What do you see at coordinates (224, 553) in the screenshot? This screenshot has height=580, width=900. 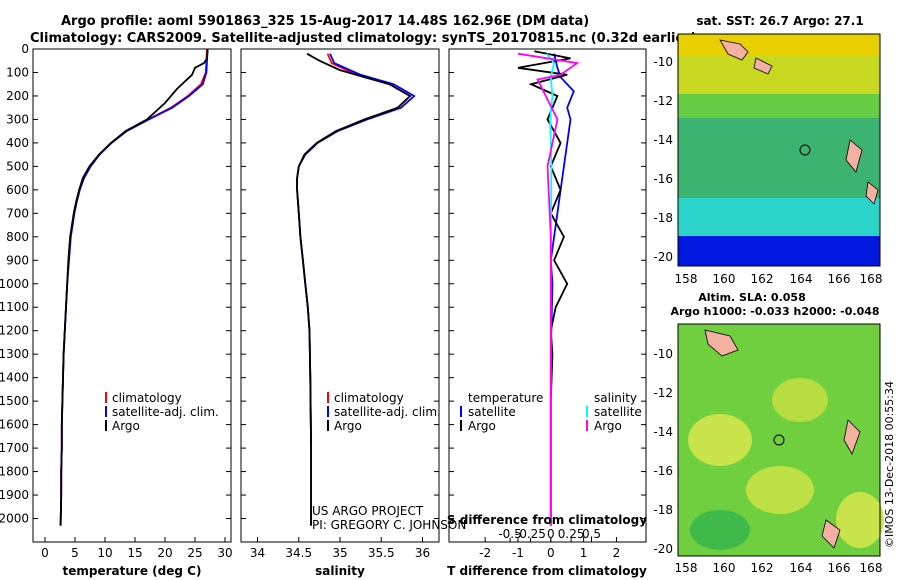 I see `temperature-x-tick-label: 30` at bounding box center [224, 553].